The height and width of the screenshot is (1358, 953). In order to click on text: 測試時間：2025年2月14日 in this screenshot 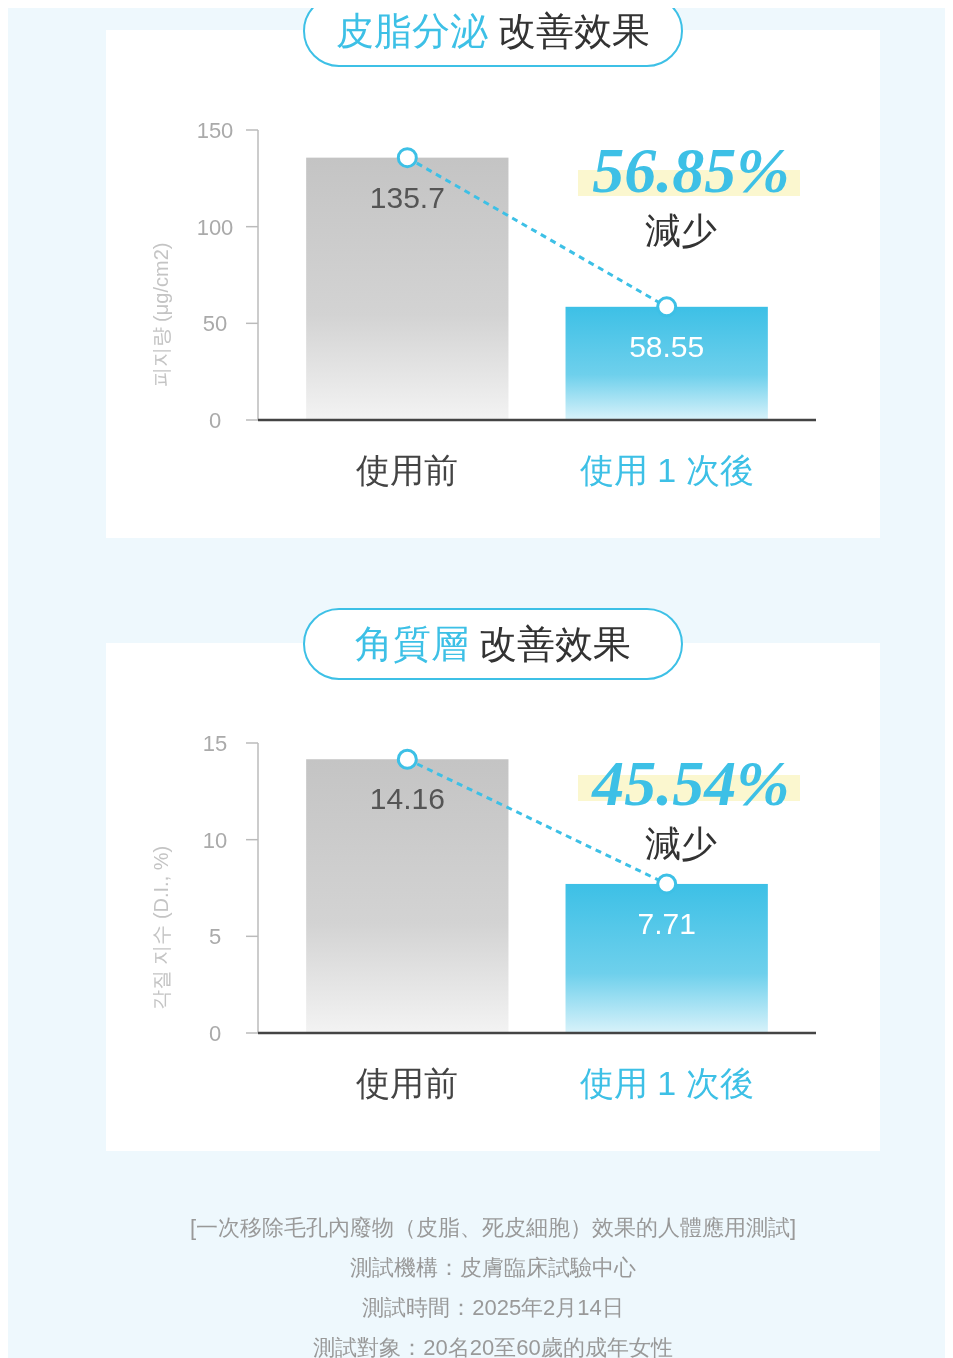, I will do `click(493, 1307)`.